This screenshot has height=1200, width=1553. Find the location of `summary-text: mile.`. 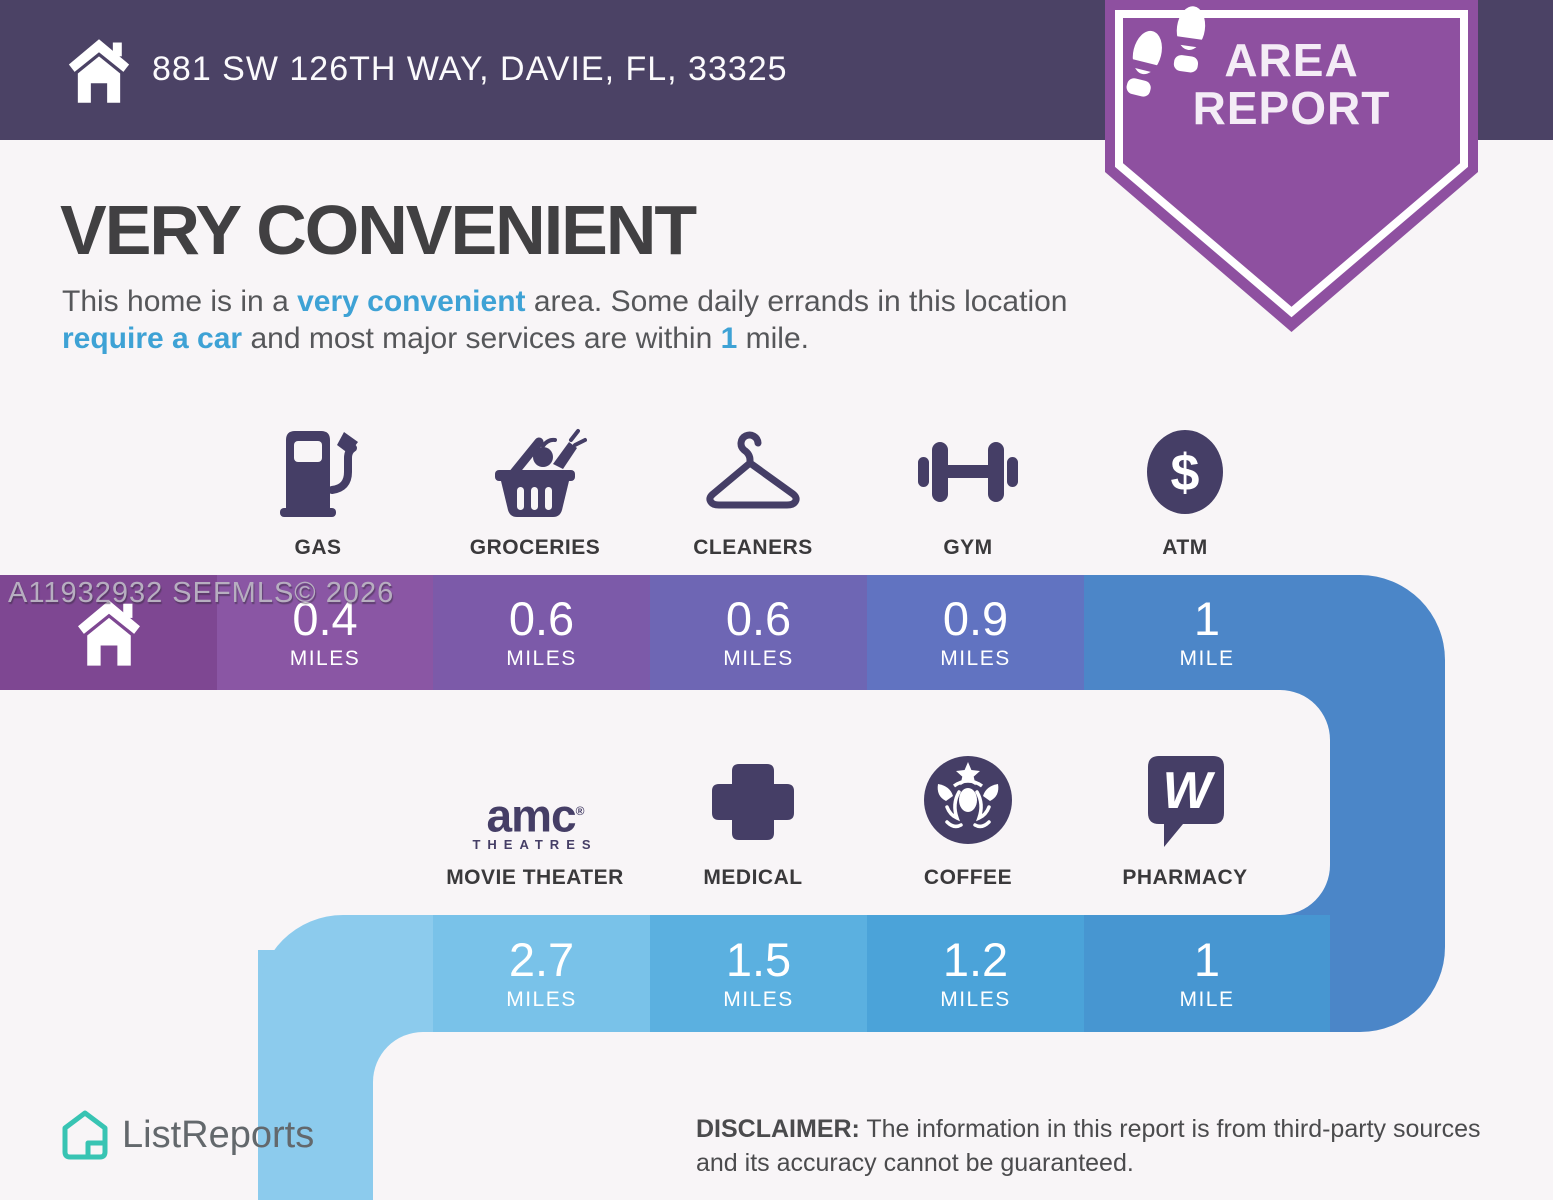

summary-text: mile. is located at coordinates (773, 338).